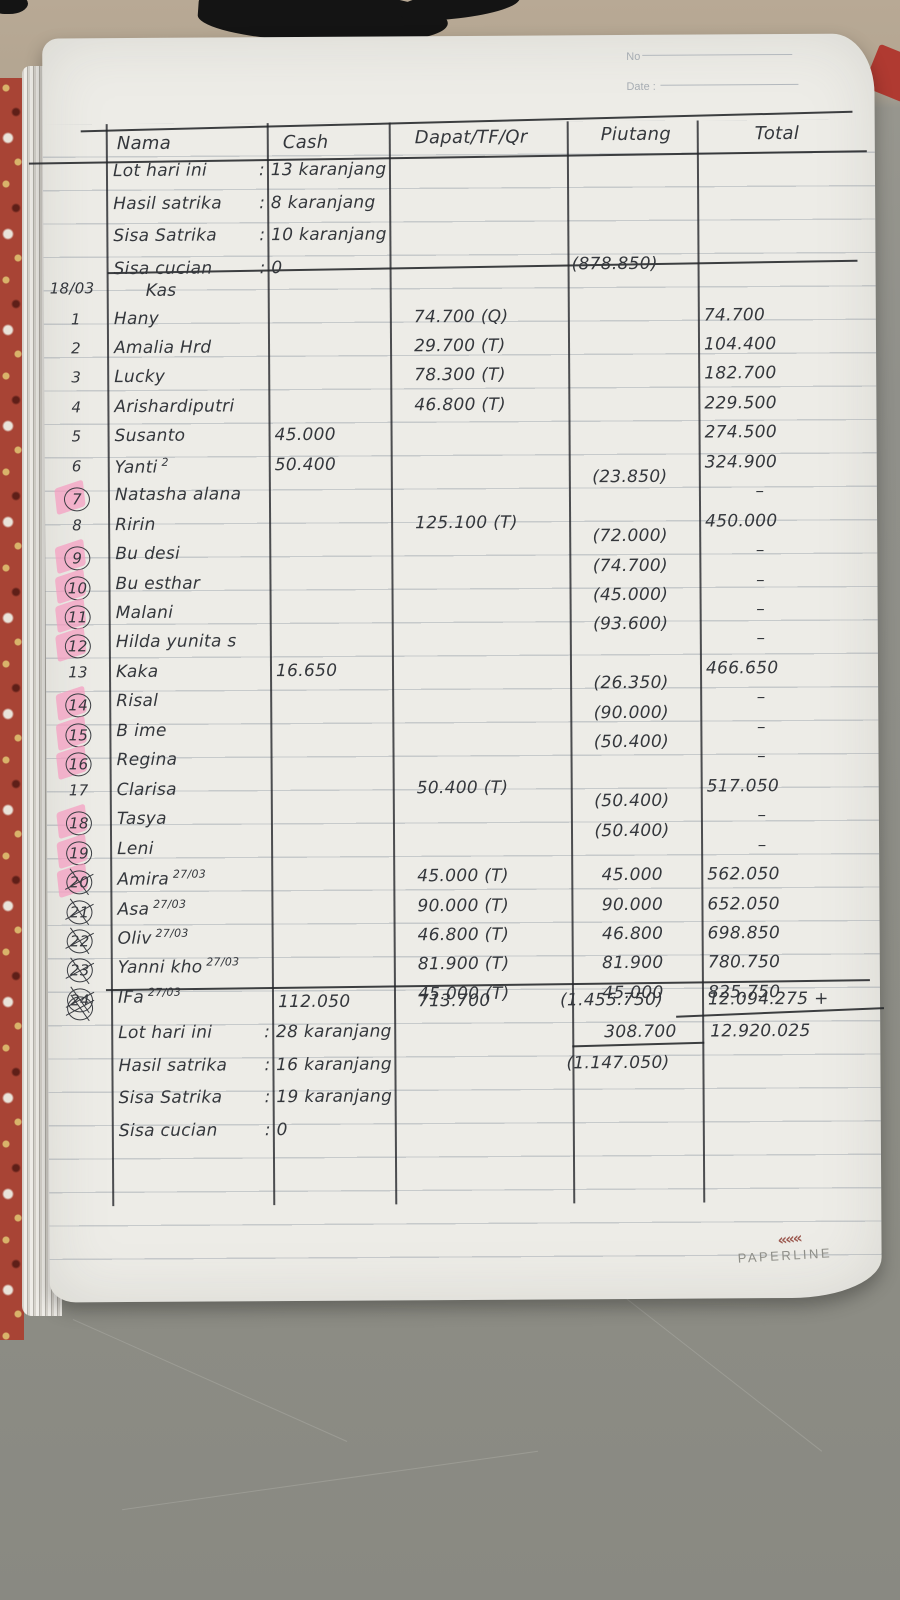  I want to click on circled-number: 23, so click(79, 970).